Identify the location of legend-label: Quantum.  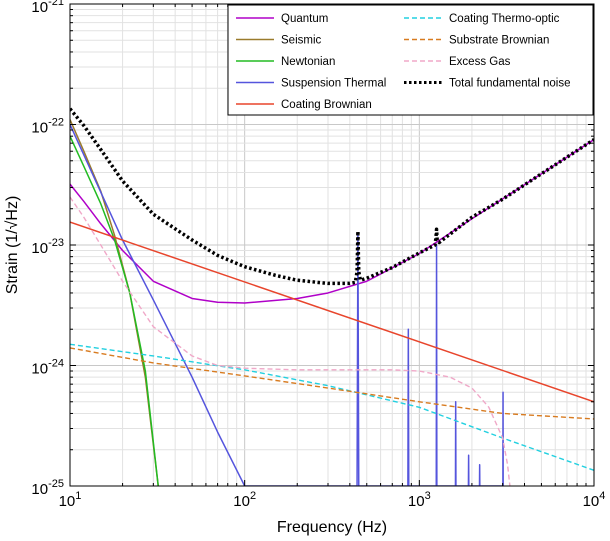
(304, 19).